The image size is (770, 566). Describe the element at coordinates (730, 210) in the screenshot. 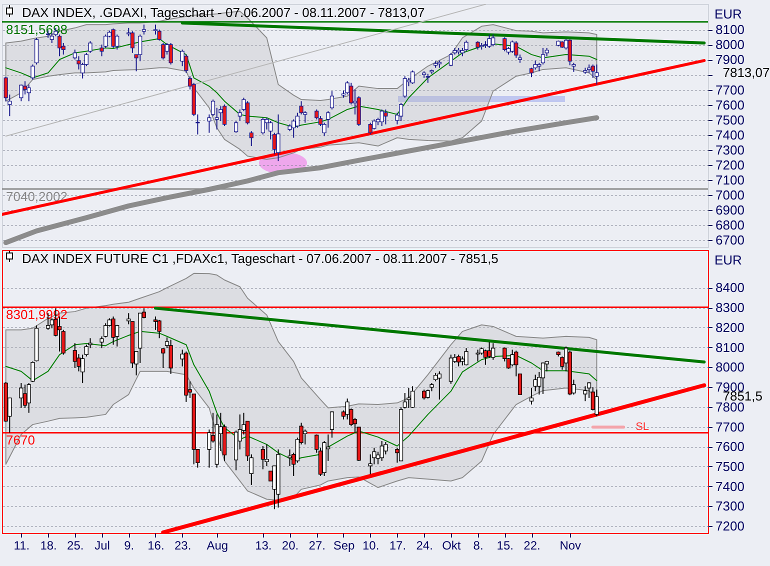

I see `y-tick-label: 6900` at that location.